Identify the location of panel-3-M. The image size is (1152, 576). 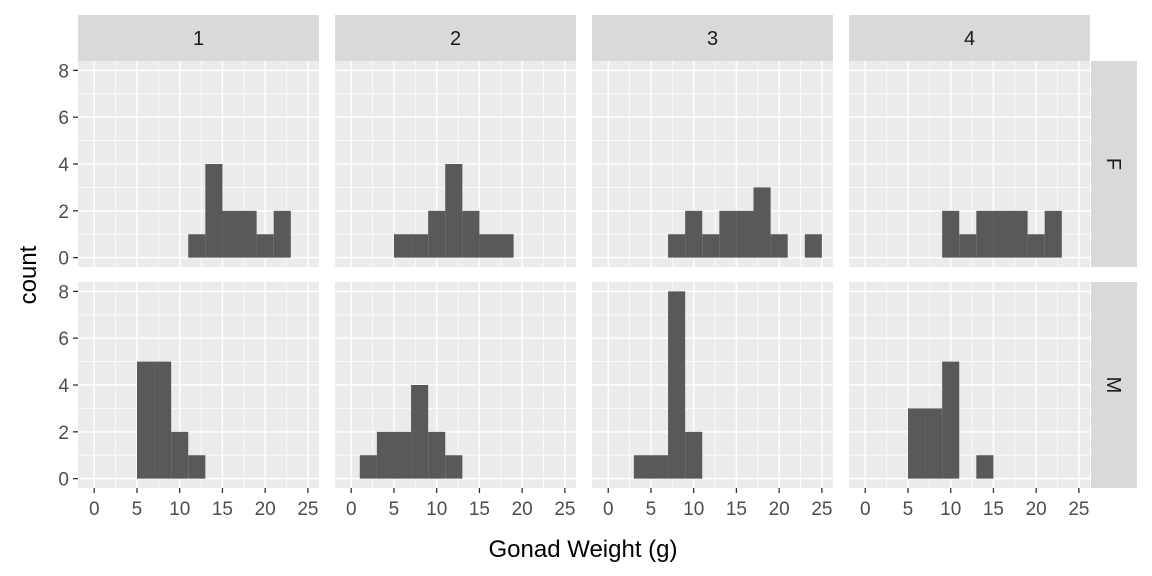
(712, 385).